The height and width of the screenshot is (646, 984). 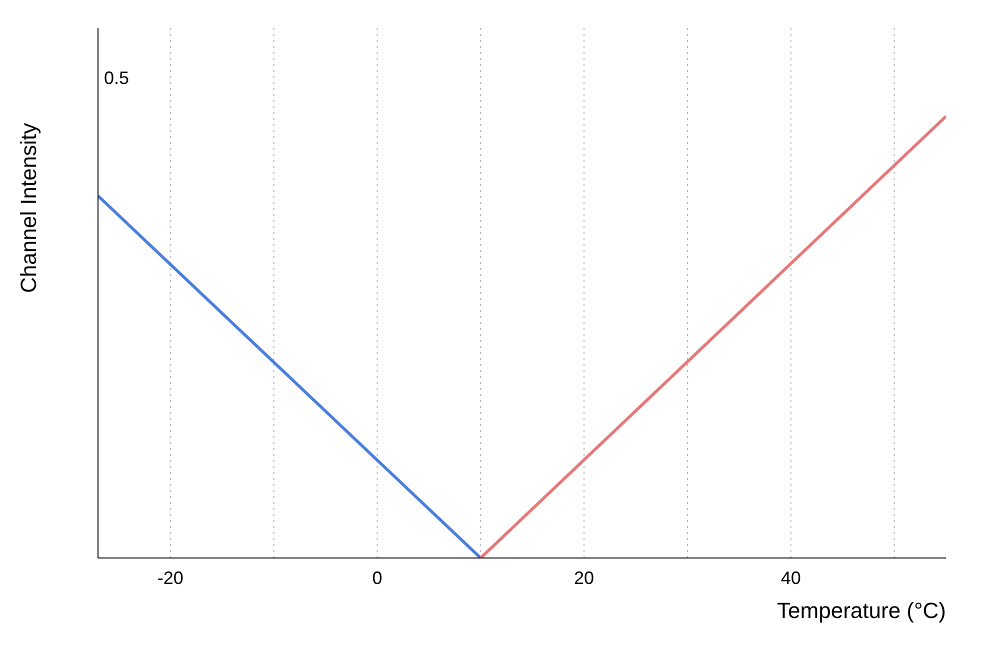 I want to click on x-axis-title: Temperature (°C), so click(x=861, y=610).